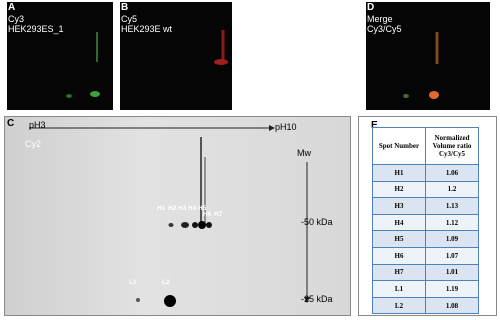 This screenshot has width=500, height=320. What do you see at coordinates (452, 189) in the screenshot?
I see `table-cell: 1.2` at bounding box center [452, 189].